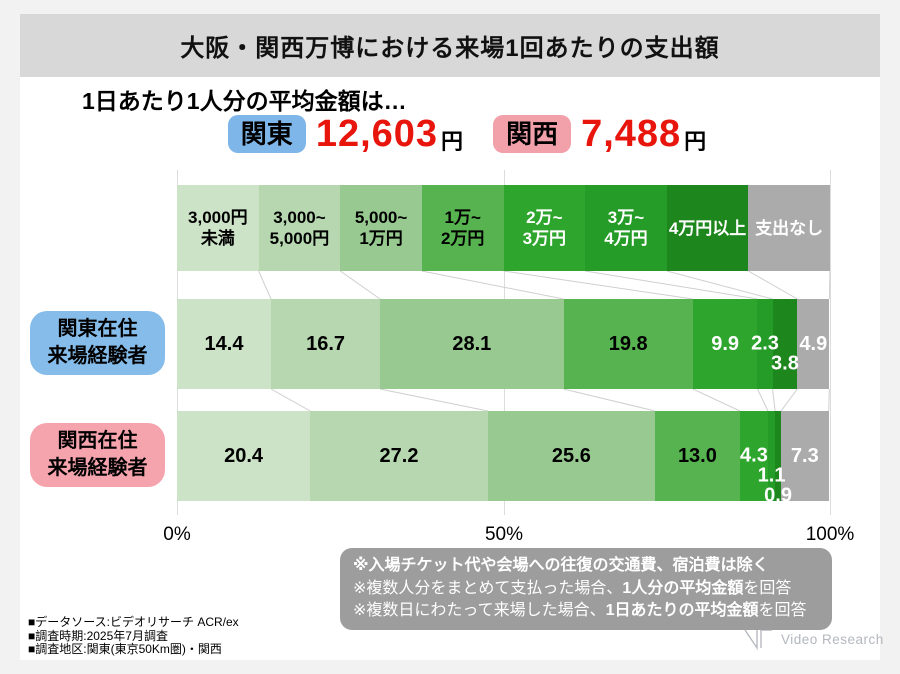 This screenshot has height=674, width=900. What do you see at coordinates (377, 134) in the screenshot?
I see `average-amount-kanto: 12,603` at bounding box center [377, 134].